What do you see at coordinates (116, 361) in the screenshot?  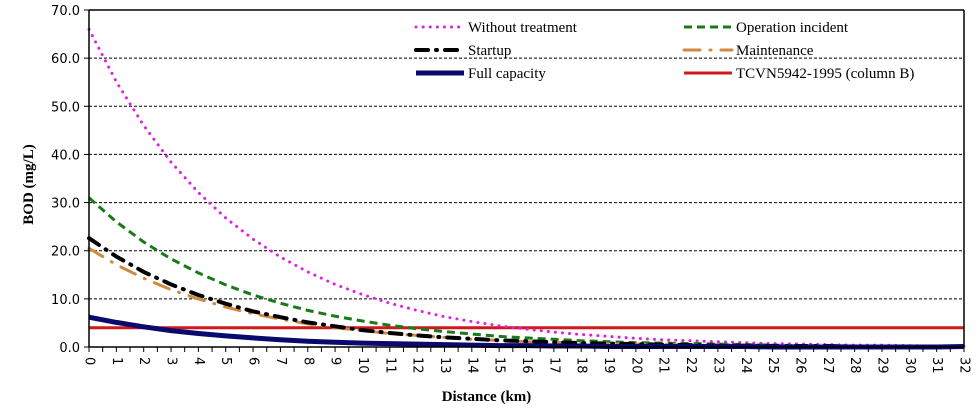 I see `x-tick-label: 1` at bounding box center [116, 361].